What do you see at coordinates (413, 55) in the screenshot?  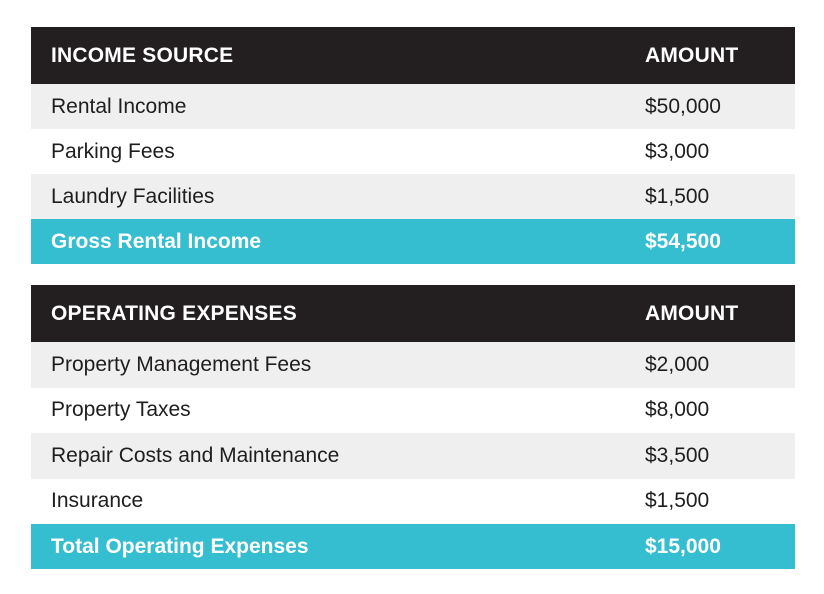 I see `income-table-header: INCOME SOURCE AMOUNT` at bounding box center [413, 55].